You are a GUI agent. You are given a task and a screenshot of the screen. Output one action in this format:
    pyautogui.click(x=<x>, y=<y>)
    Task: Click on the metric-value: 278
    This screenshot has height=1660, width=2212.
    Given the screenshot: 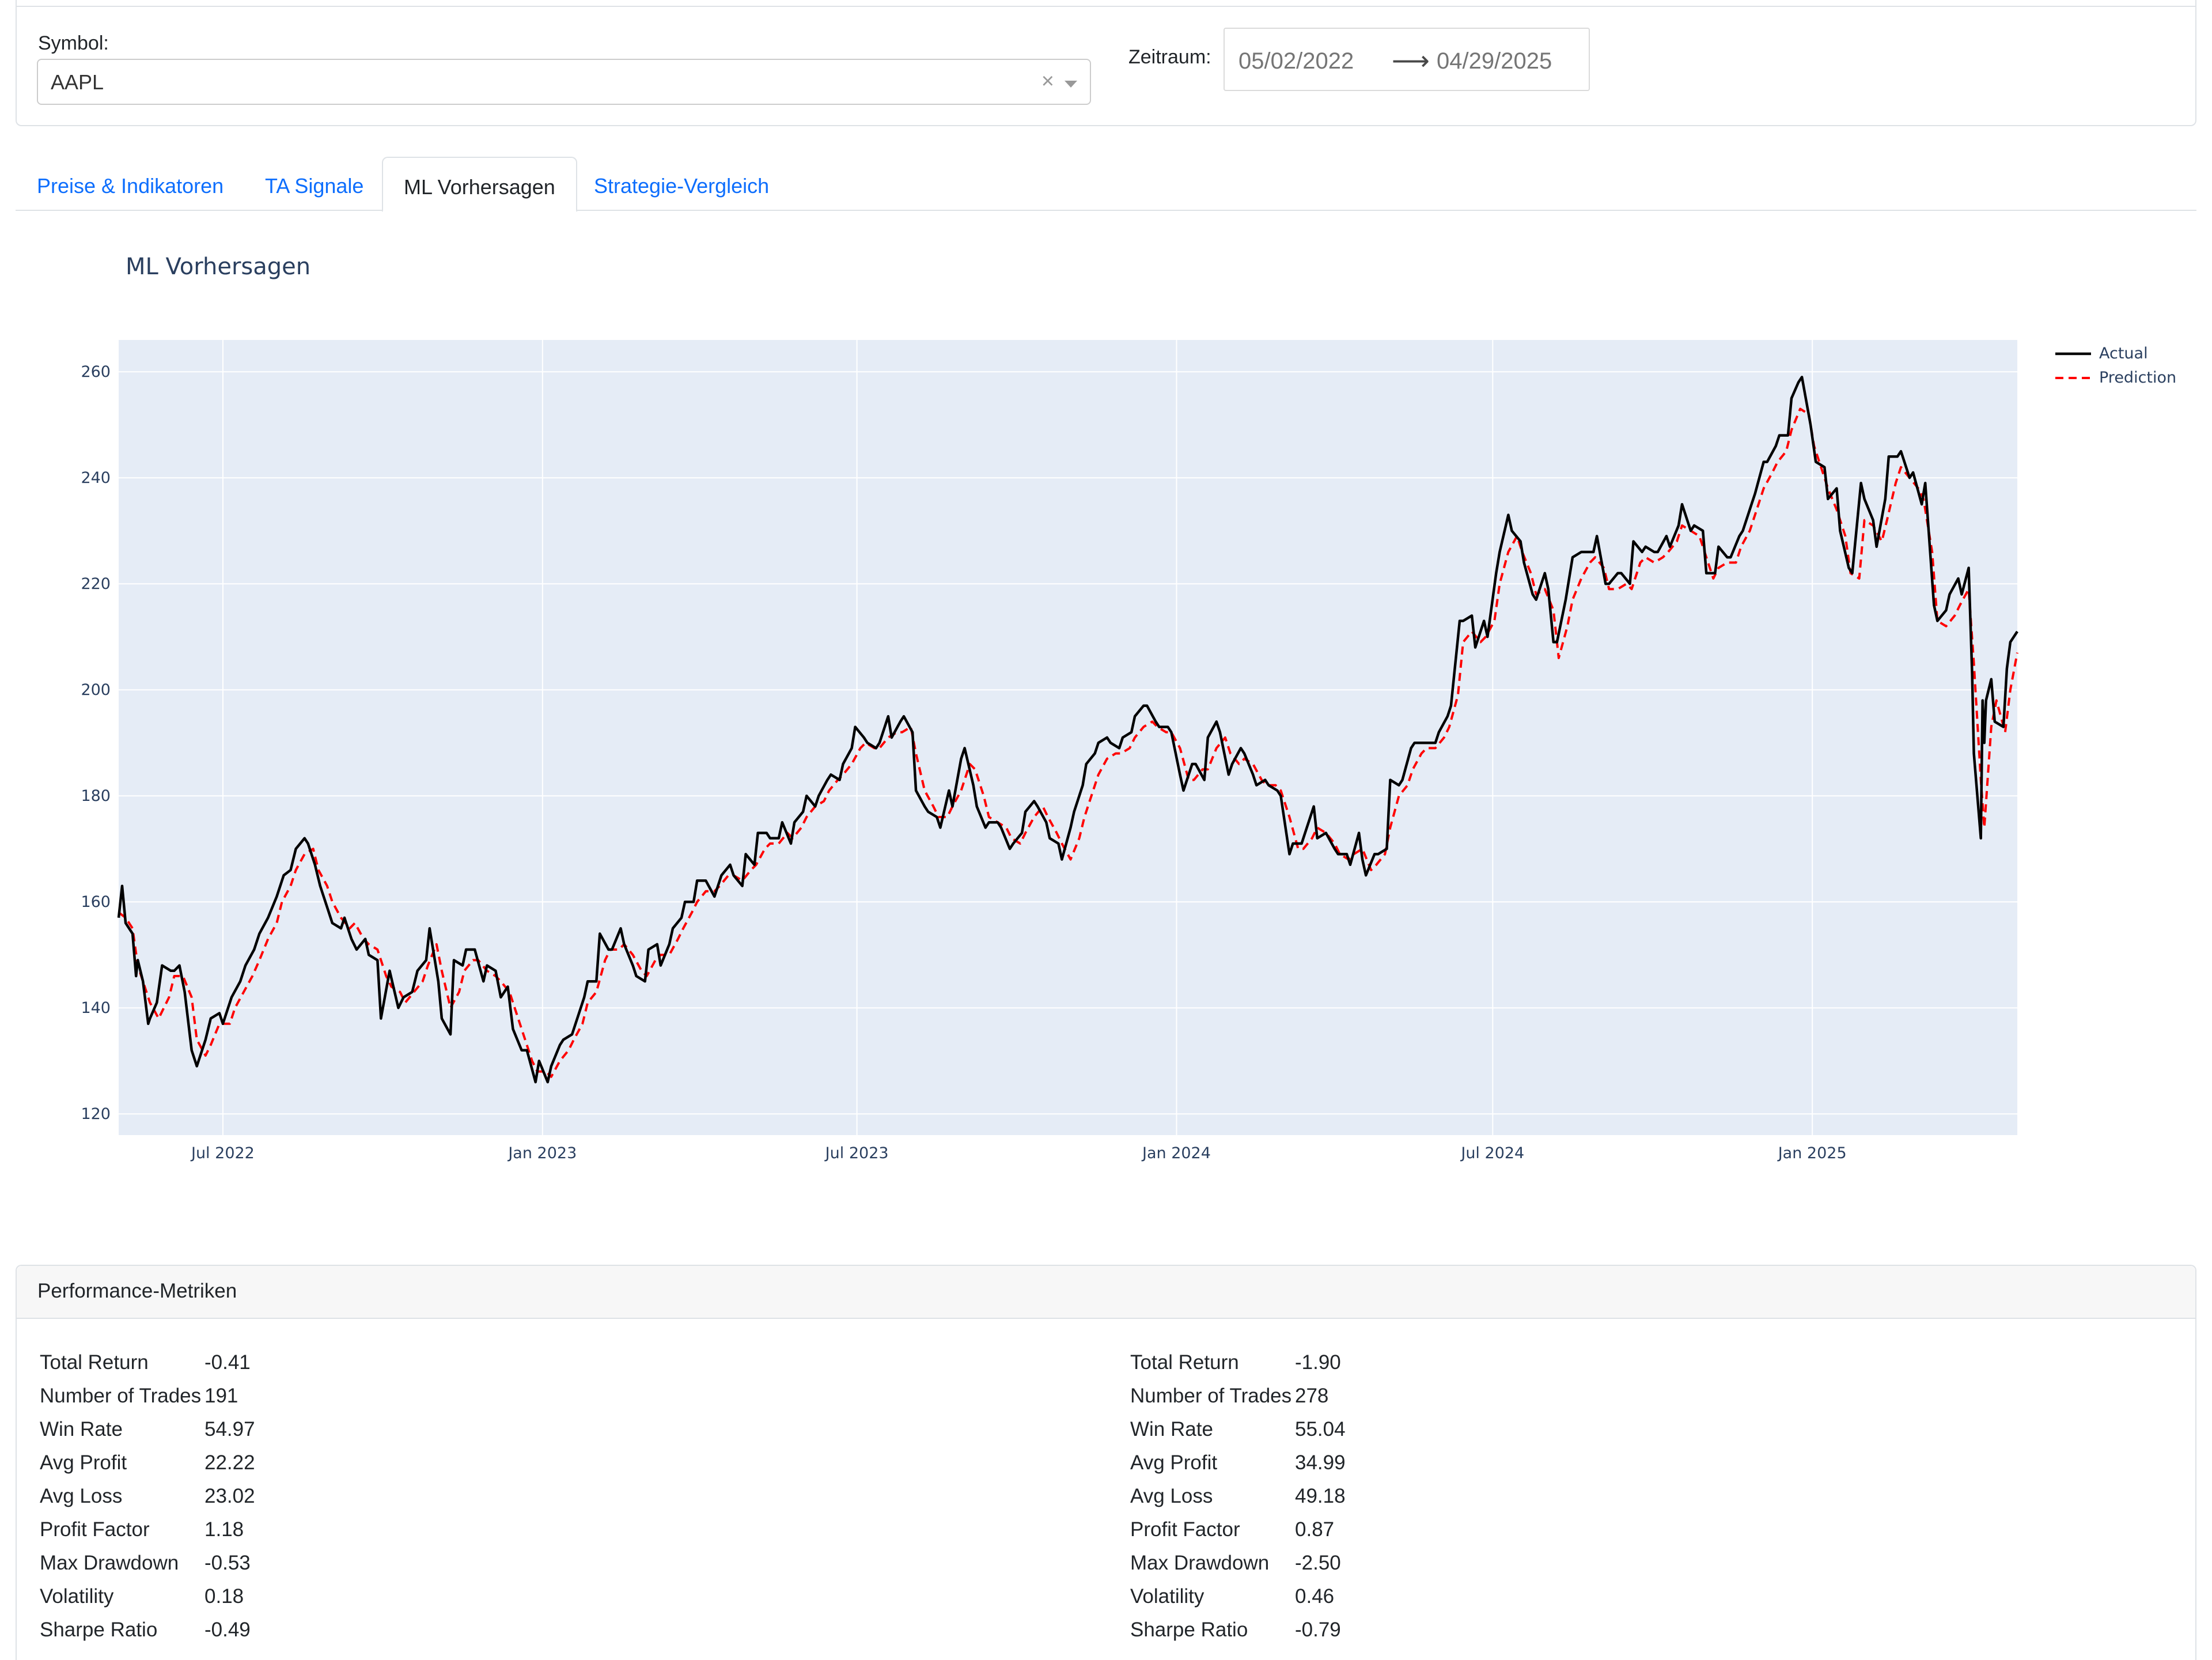 What is the action you would take?
    pyautogui.click(x=1312, y=1396)
    